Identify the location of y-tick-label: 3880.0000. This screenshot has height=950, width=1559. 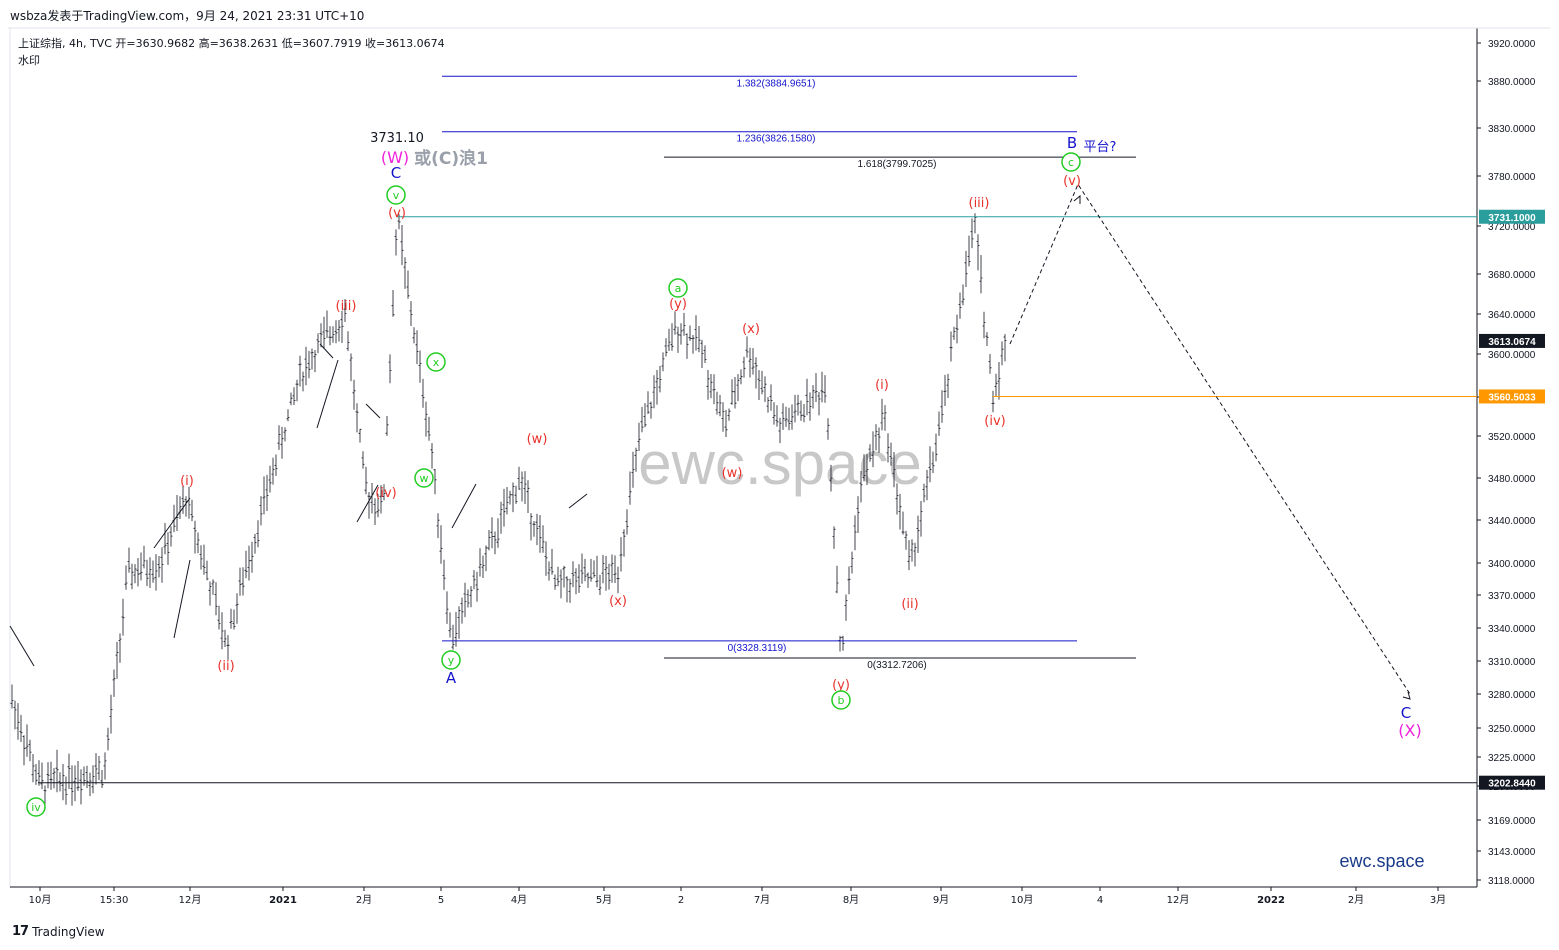
(1512, 82).